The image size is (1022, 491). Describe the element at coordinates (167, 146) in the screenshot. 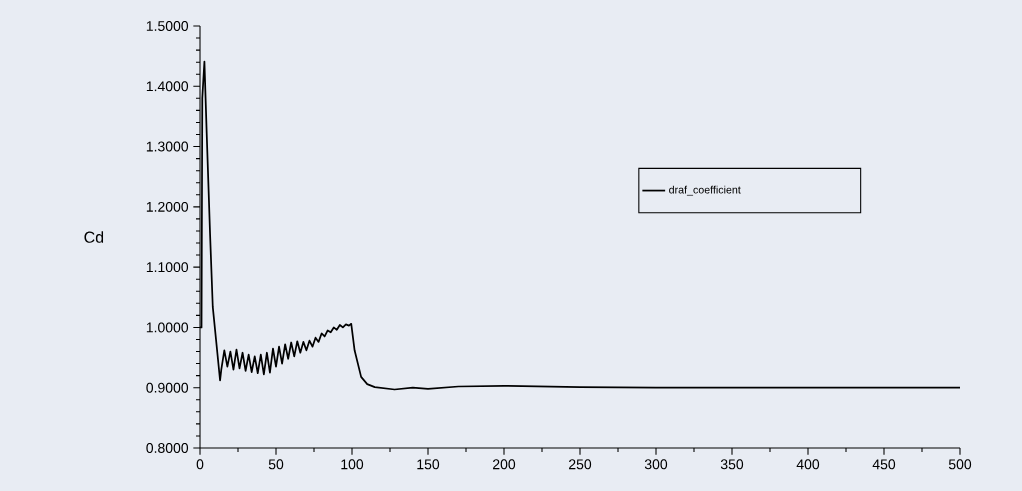

I see `y-tick-label: 1.3000` at that location.